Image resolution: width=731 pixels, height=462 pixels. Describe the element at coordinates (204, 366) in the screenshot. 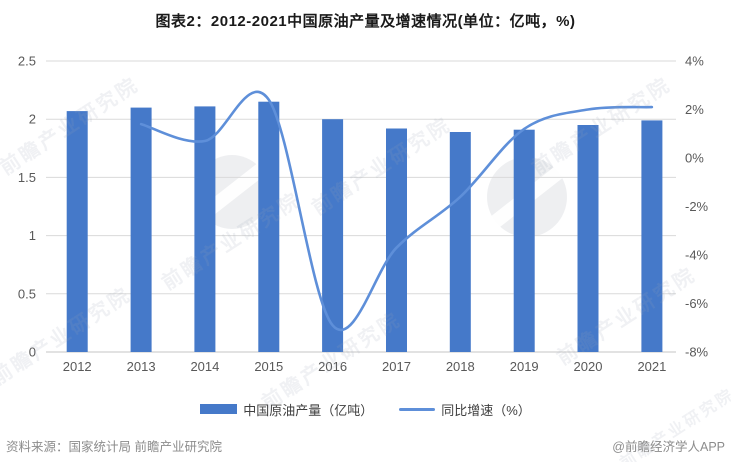

I see `svg-text: 2014` at that location.